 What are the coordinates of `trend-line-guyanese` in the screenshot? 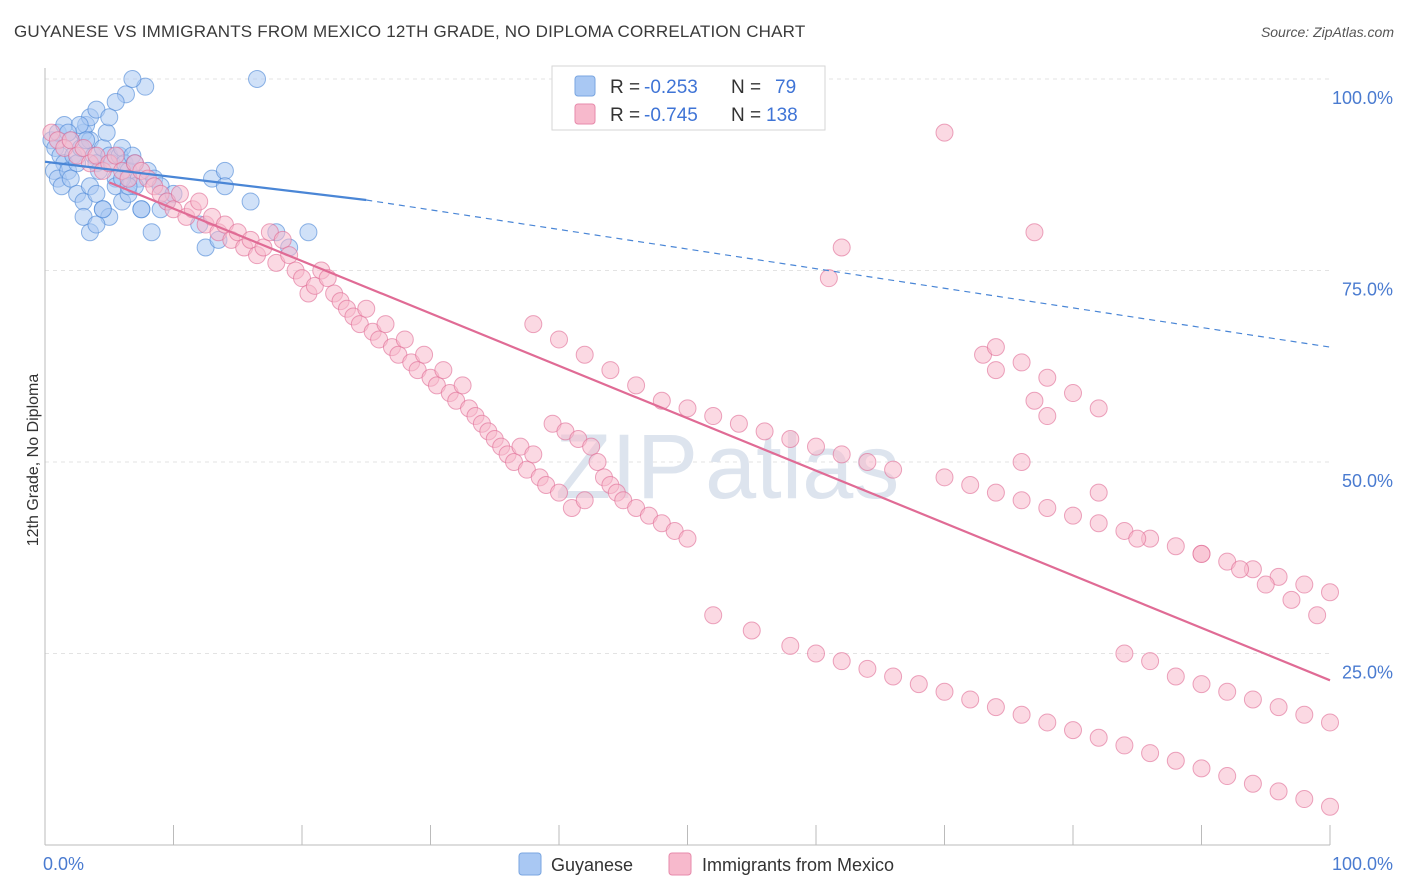 It's located at (205, 181).